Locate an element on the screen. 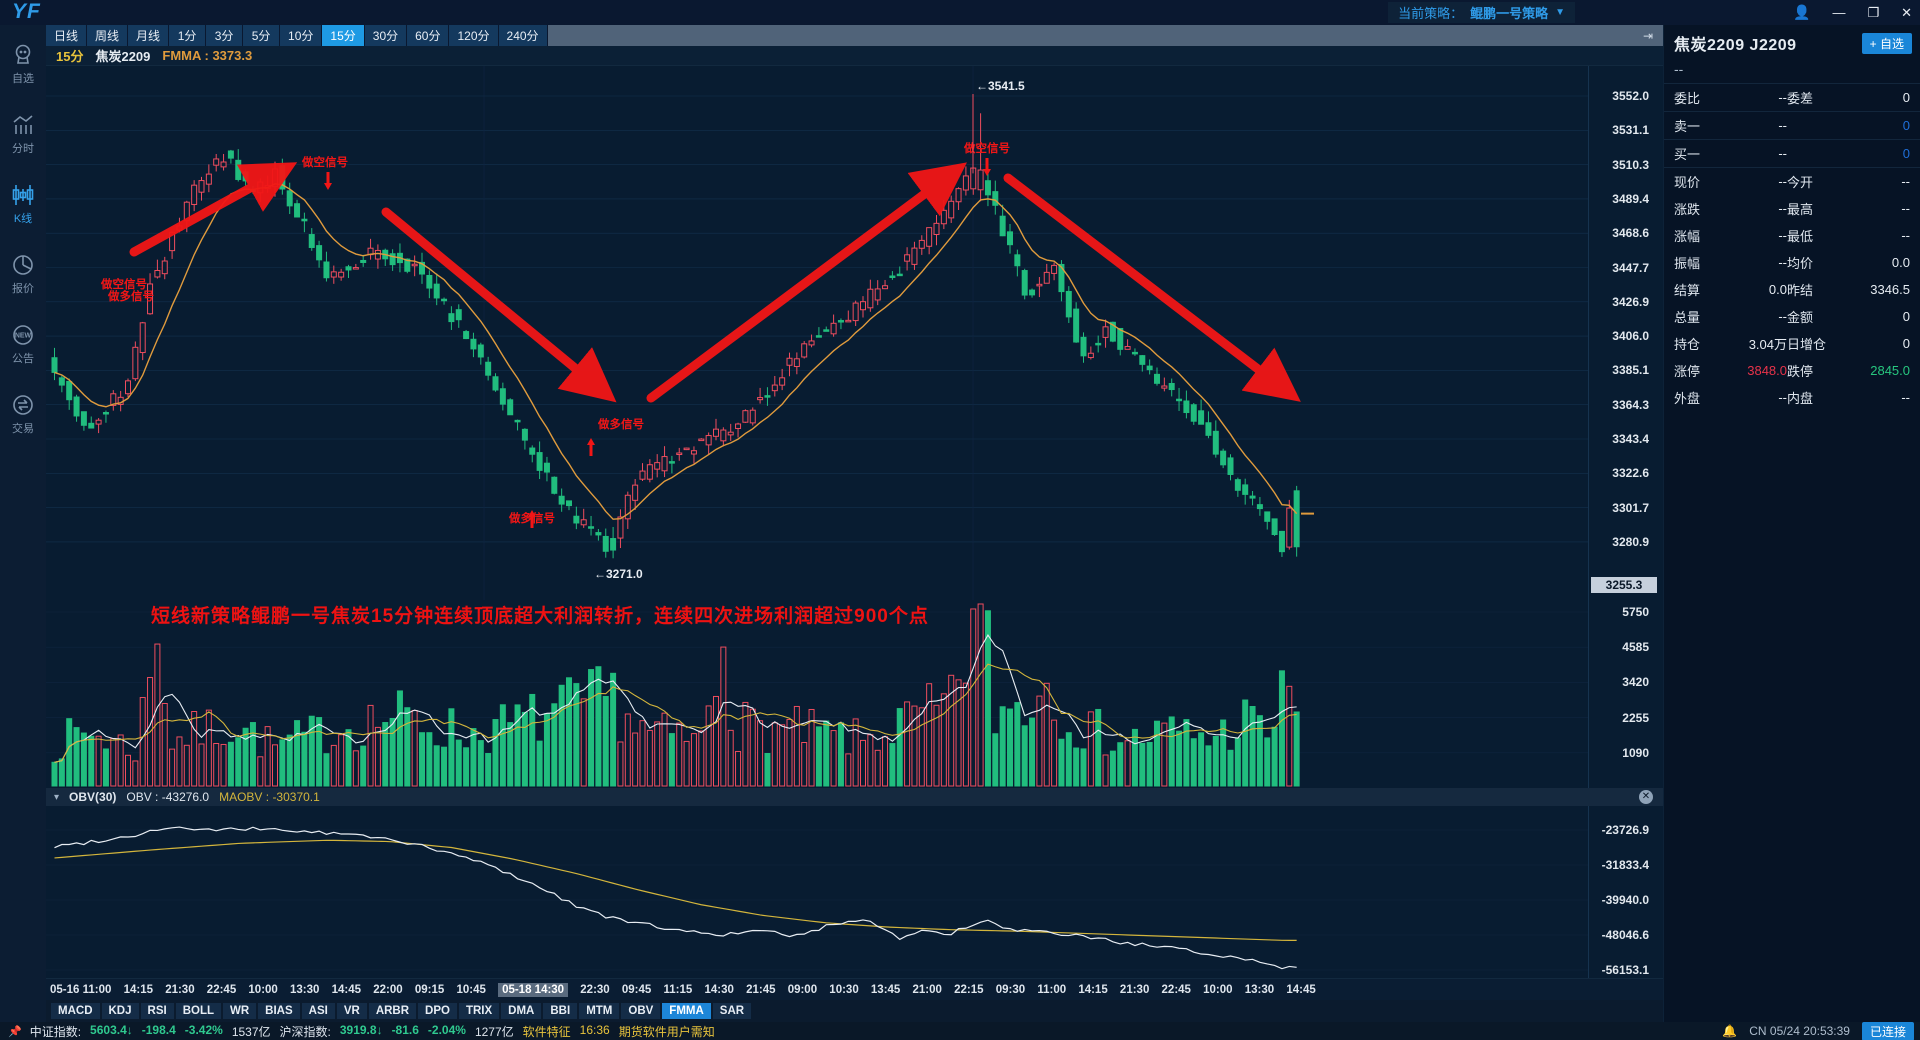 This screenshot has height=1040, width=1920. sidebar-item-分时: 分时 is located at coordinates (23, 134).